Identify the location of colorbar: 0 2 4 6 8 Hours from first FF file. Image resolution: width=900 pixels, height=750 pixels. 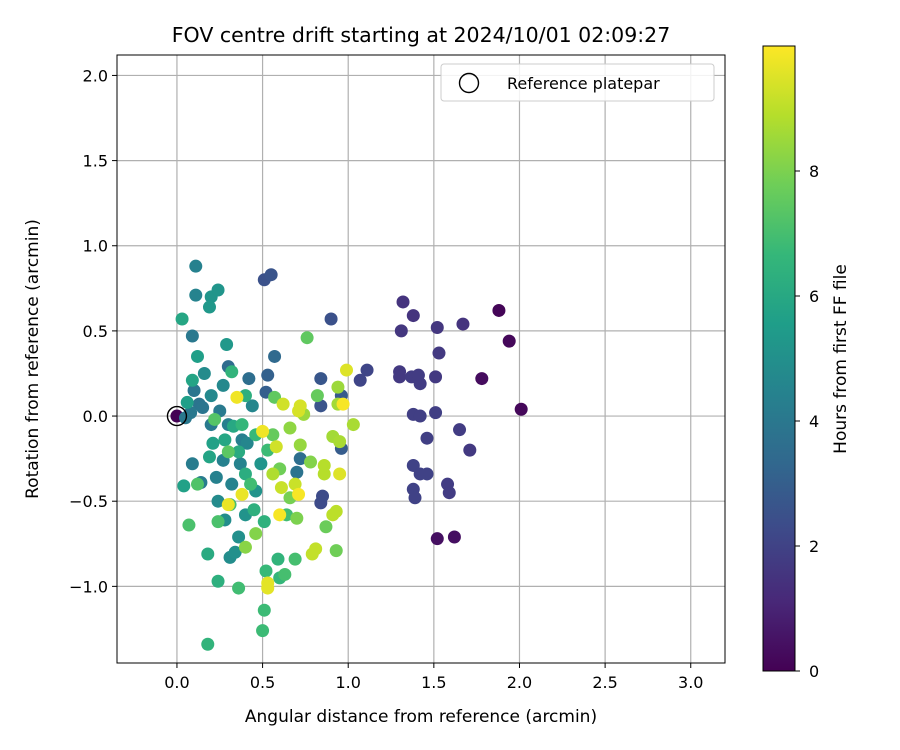
(806, 363).